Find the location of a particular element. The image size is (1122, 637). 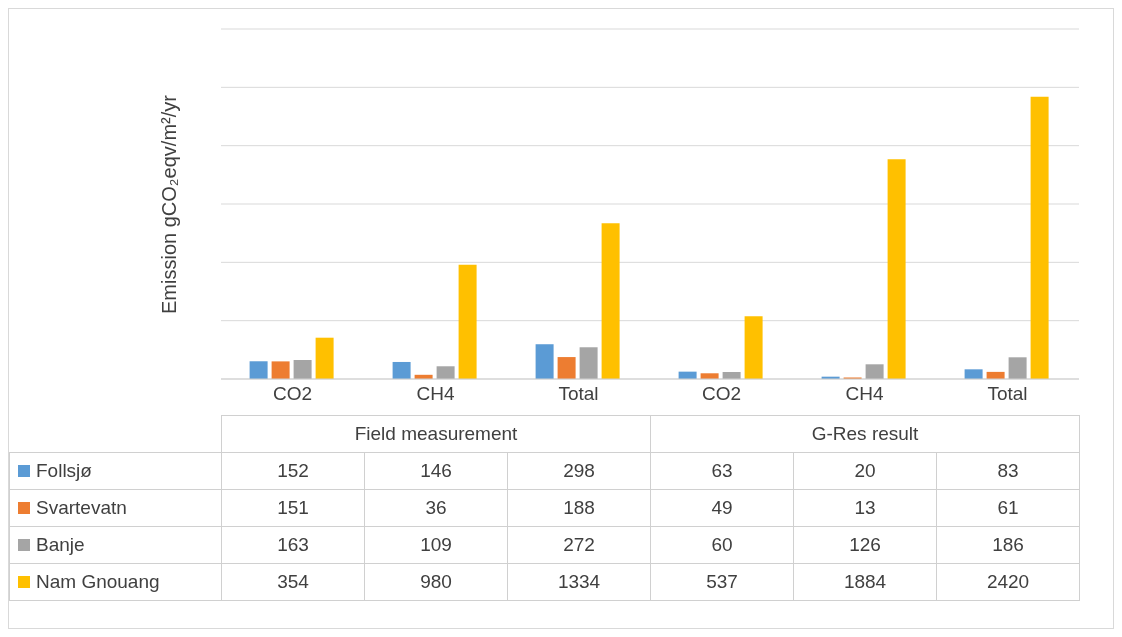

legend-label: Svartevatn is located at coordinates (115, 508).